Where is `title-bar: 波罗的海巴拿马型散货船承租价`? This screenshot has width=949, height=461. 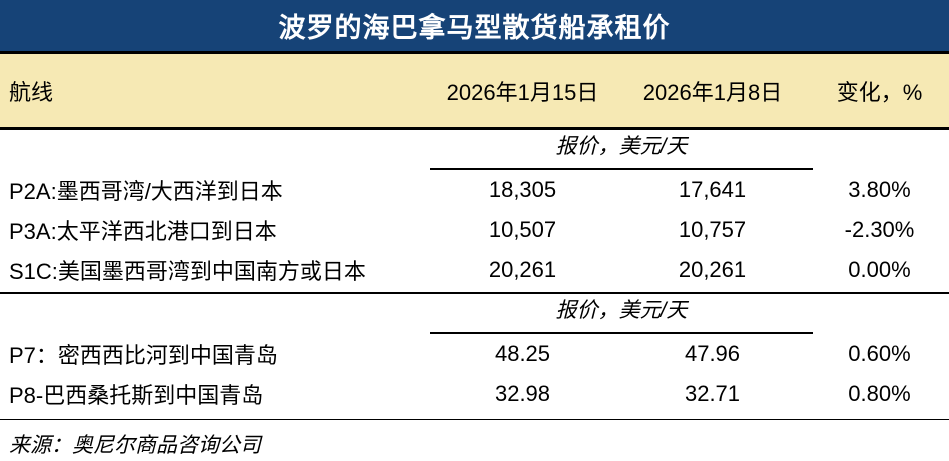
title-bar: 波罗的海巴拿马型散货船承租价 is located at coordinates (474, 27).